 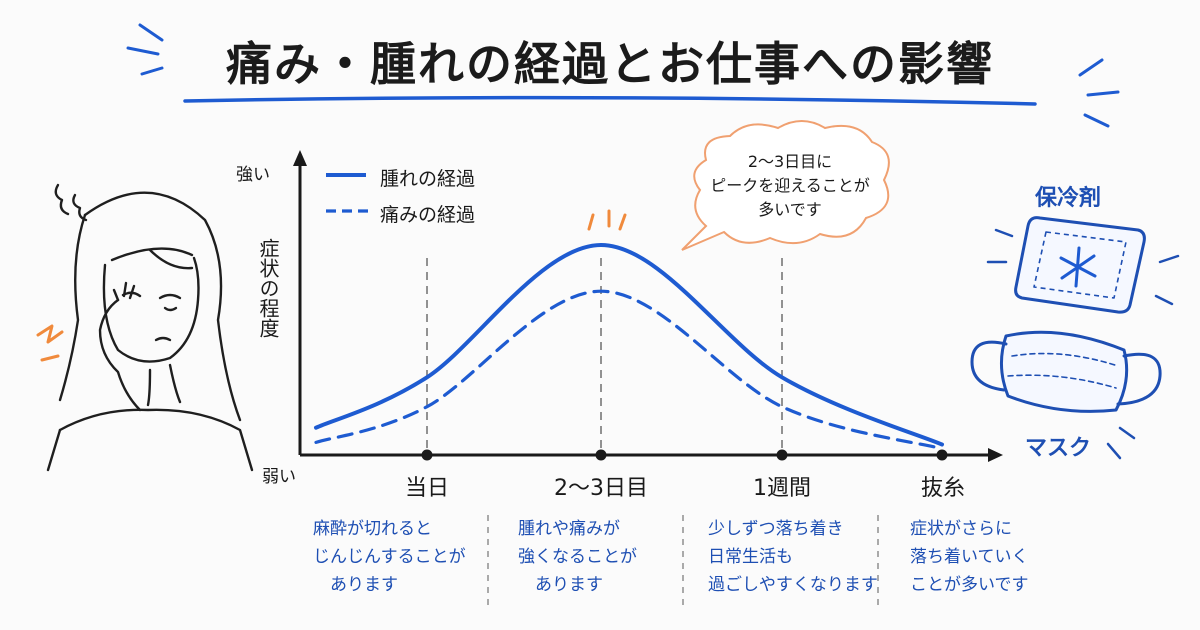 What do you see at coordinates (428, 215) in the screenshot?
I see `legend-pain: 痛みの経過` at bounding box center [428, 215].